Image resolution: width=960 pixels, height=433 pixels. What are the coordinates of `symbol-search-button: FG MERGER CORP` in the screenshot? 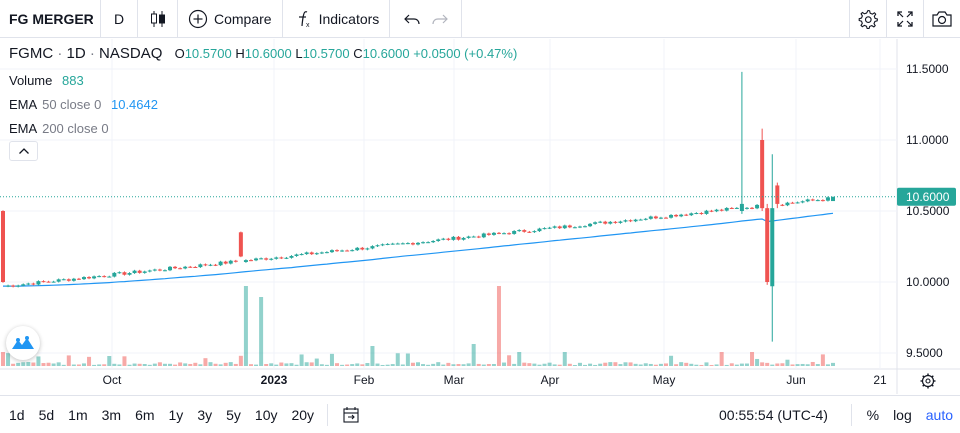 It's located at (50, 19).